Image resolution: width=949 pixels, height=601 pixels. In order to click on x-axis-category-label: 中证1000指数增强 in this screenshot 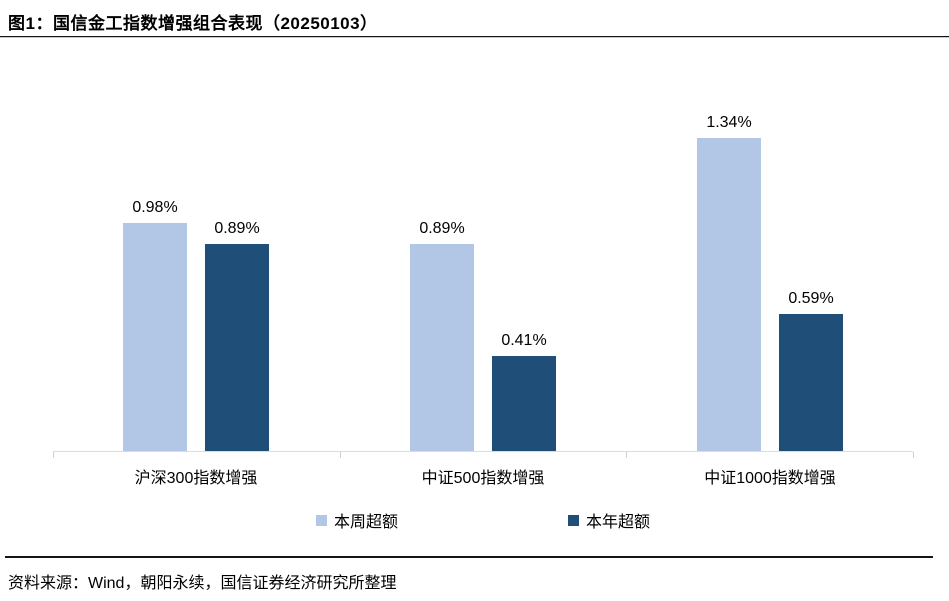, I will do `click(770, 478)`.